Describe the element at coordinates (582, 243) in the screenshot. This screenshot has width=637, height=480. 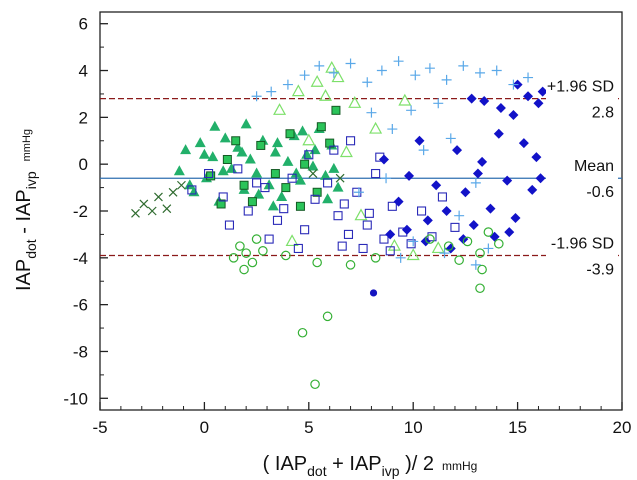
I see `reference-line-name: -1.96 SD` at that location.